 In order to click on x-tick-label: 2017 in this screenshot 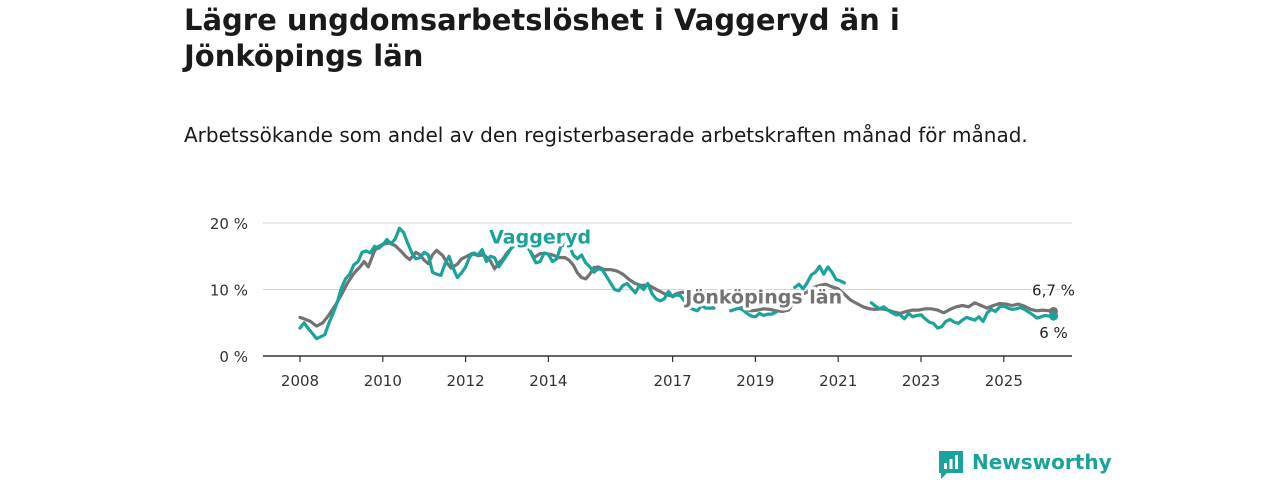, I will do `click(673, 381)`.